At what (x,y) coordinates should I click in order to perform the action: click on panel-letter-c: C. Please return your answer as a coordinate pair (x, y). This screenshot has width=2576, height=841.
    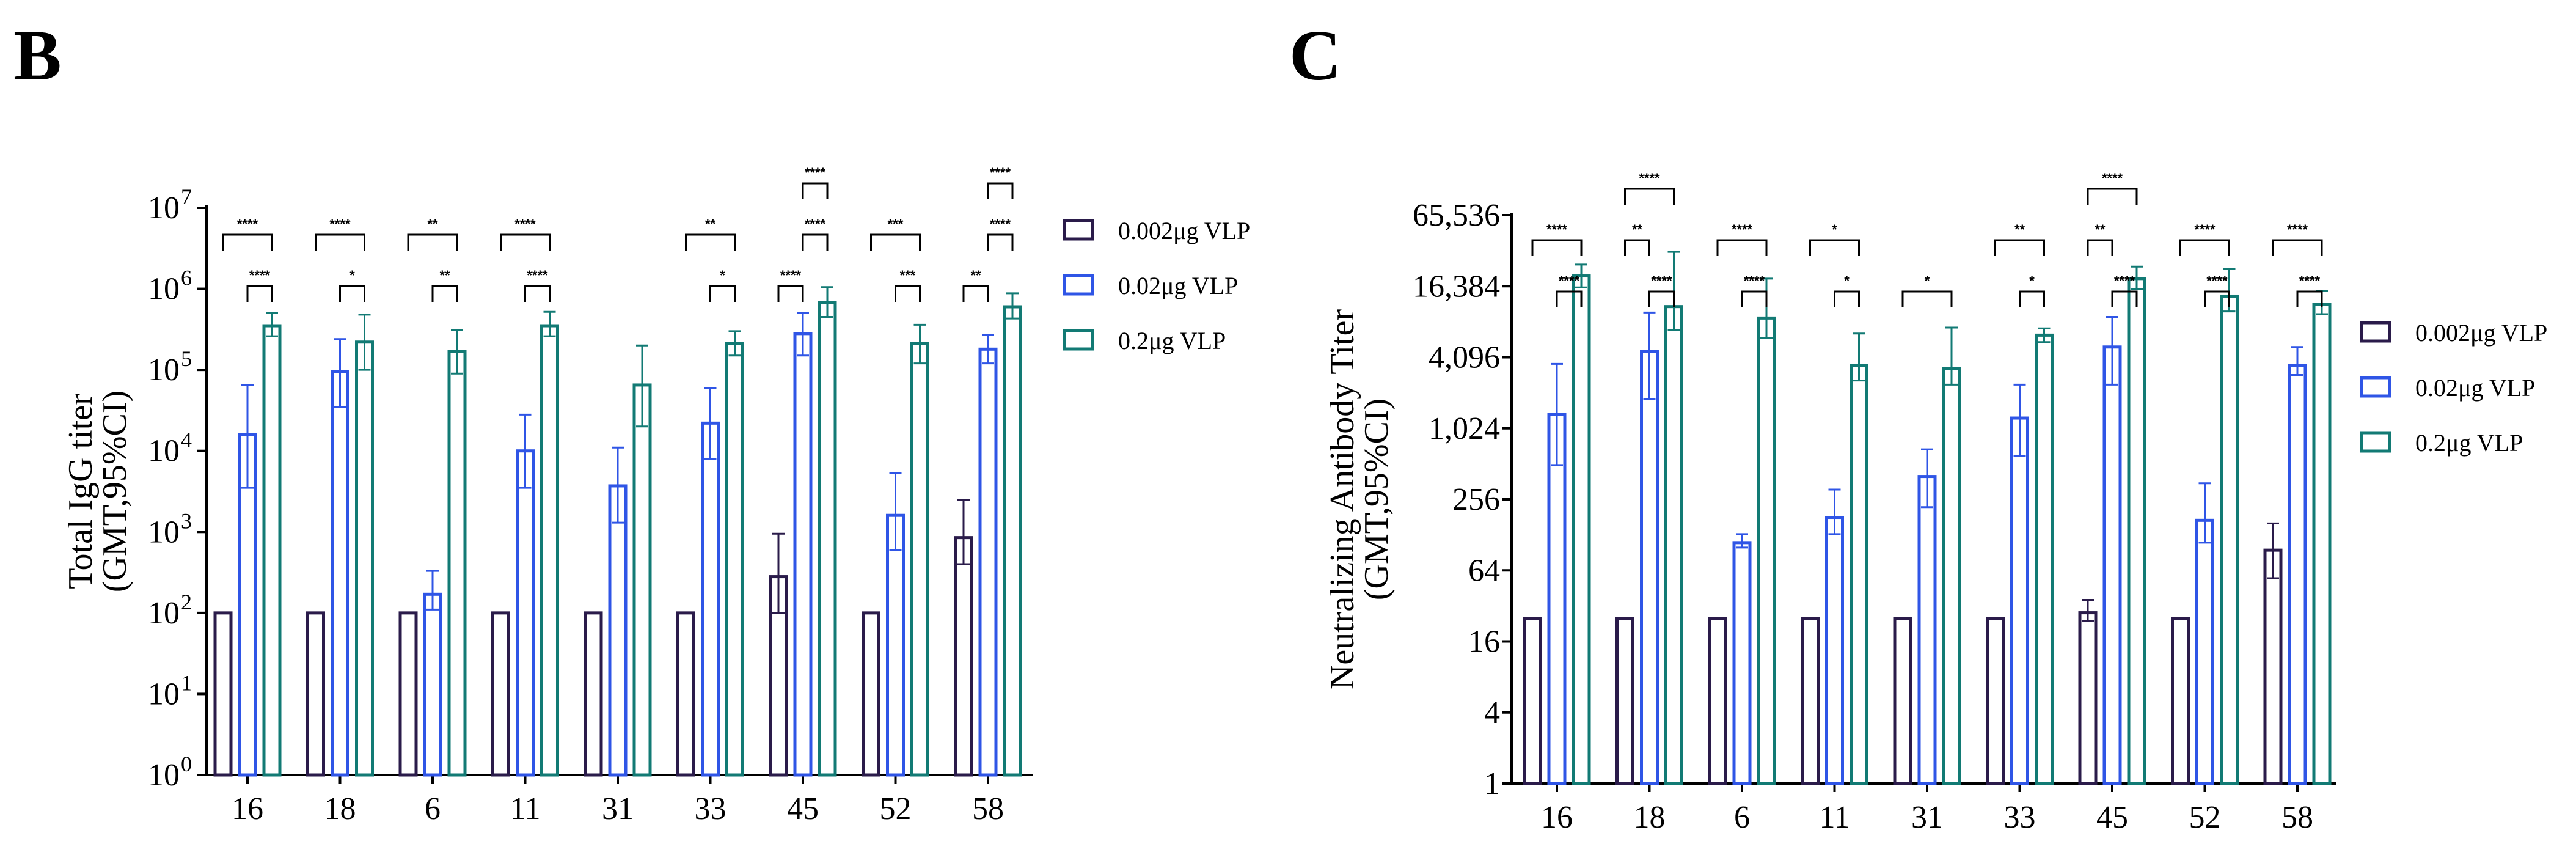
    Looking at the image, I should click on (1315, 55).